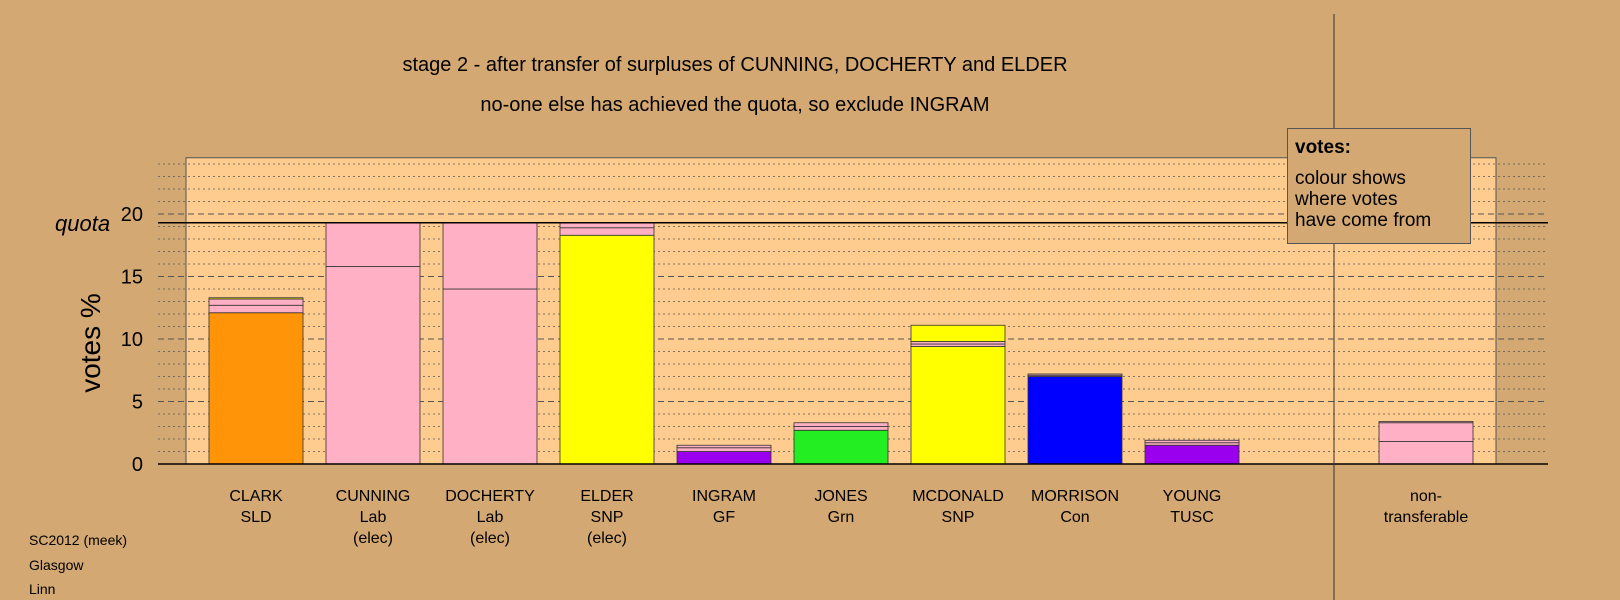 This screenshot has height=600, width=1620. Describe the element at coordinates (78, 540) in the screenshot. I see `footer-election: SC2012 (meek)` at that location.